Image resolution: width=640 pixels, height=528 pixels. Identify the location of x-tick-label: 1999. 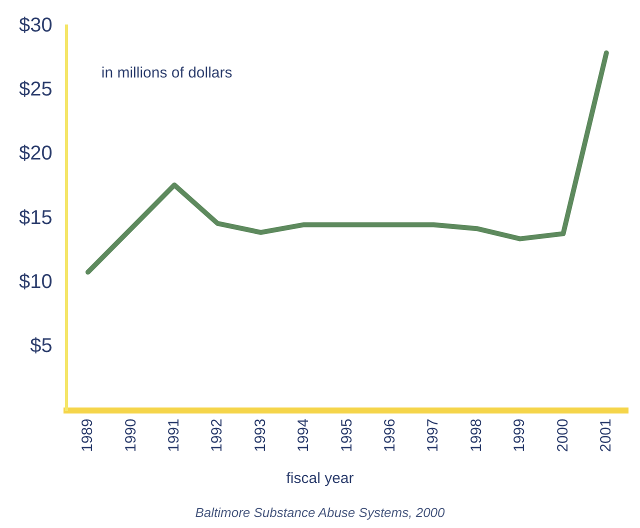
(519, 435).